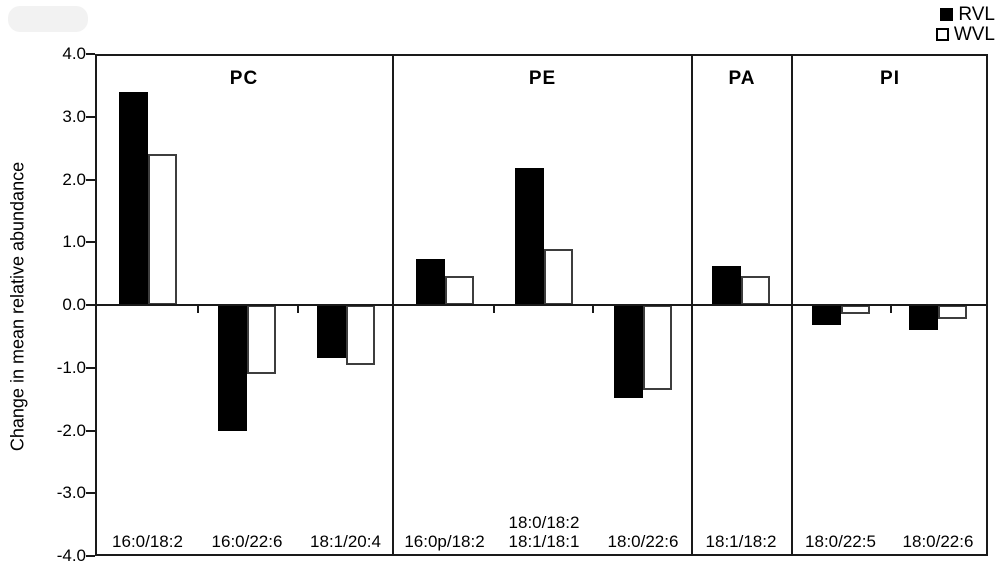 The width and height of the screenshot is (1000, 576). Describe the element at coordinates (71, 493) in the screenshot. I see `y-tick-label: -3.0` at that location.